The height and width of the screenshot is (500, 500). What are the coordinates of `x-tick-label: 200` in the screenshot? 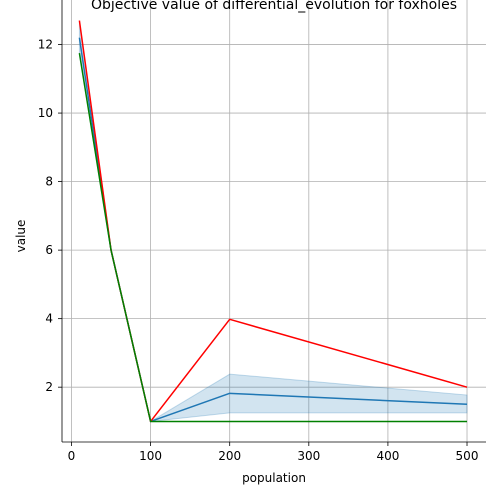 It's located at (229, 456).